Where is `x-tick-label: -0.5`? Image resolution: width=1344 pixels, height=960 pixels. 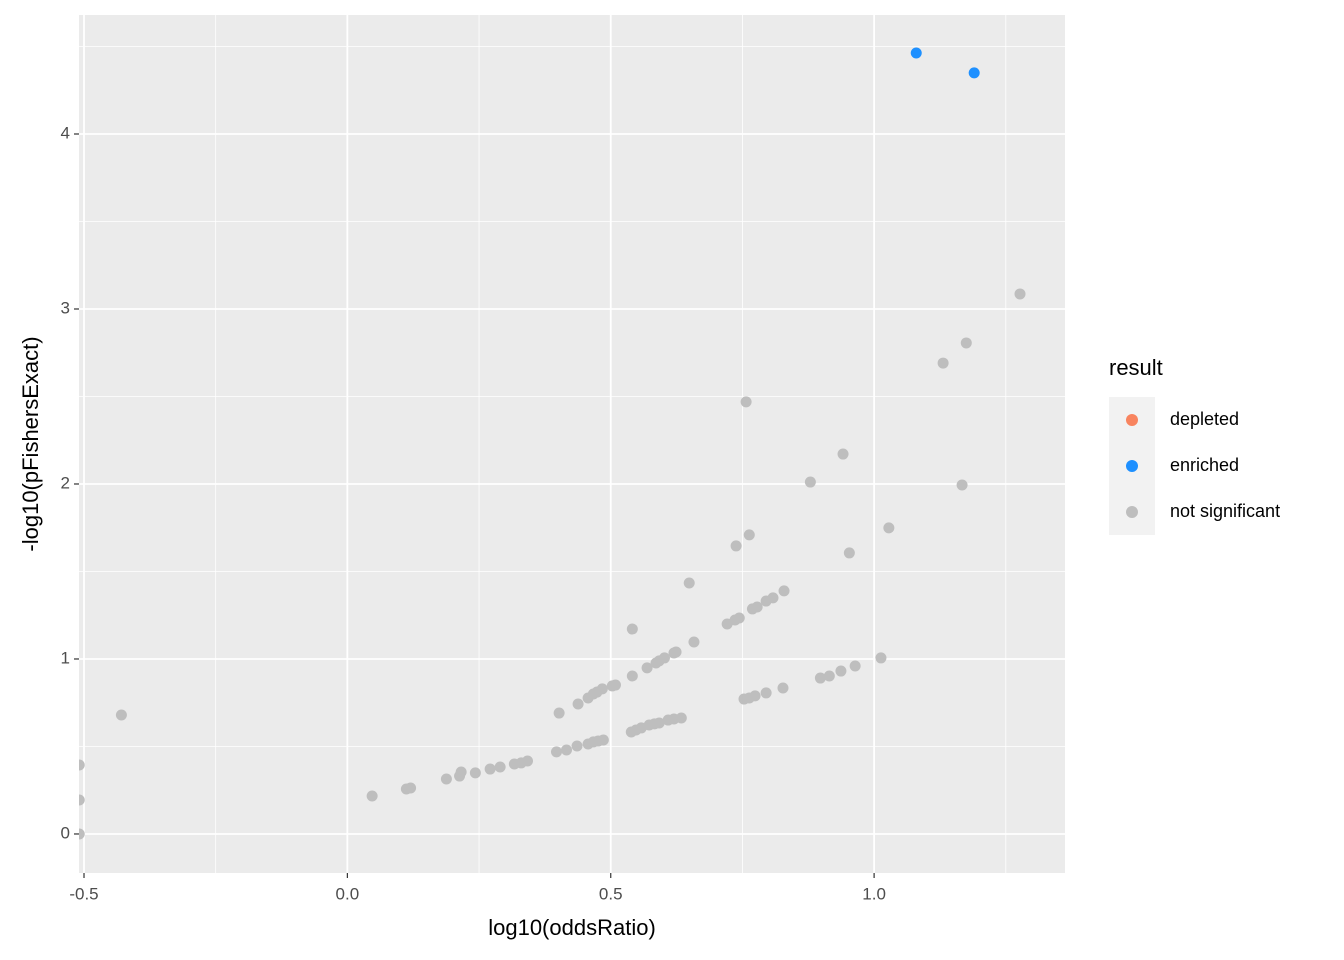
x-tick-label: -0.5 is located at coordinates (83, 893).